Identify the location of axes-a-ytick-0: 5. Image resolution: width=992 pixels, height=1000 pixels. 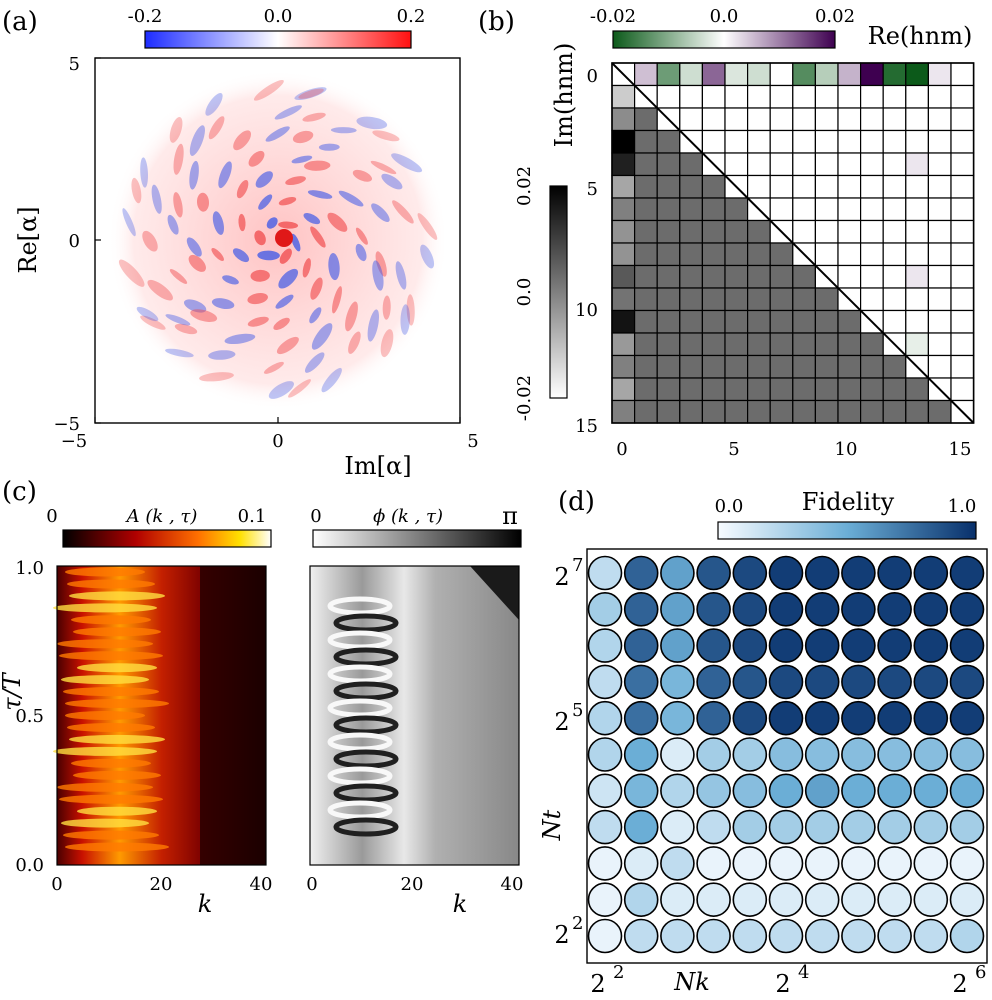
(74, 64).